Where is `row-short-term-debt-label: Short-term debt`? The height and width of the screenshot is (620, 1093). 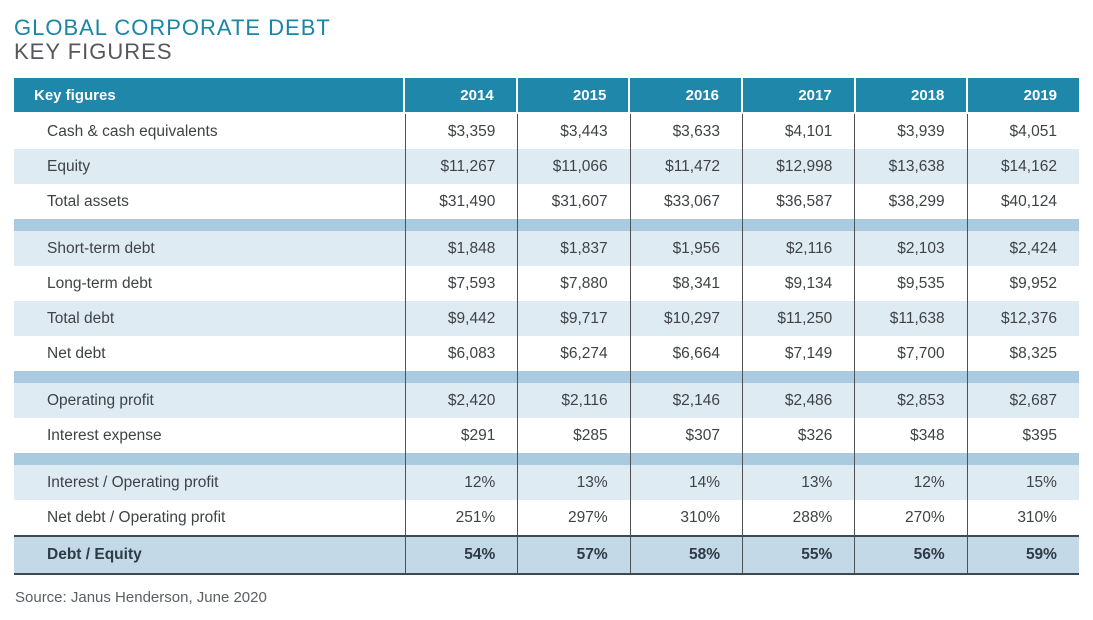 row-short-term-debt-label: Short-term debt is located at coordinates (101, 248).